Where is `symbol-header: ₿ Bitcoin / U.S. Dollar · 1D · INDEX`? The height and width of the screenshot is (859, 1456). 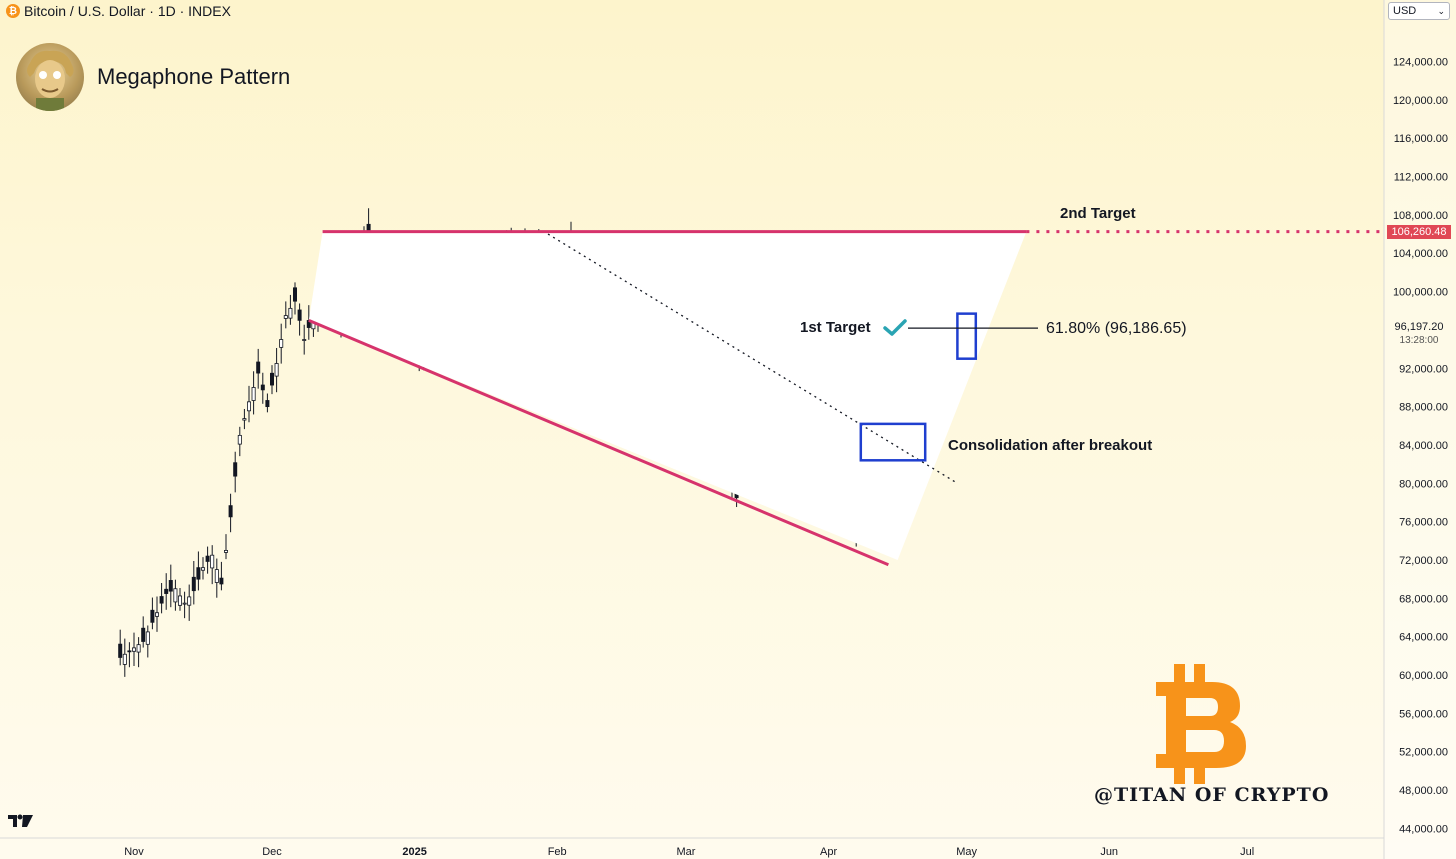
symbol-header: ₿ Bitcoin / U.S. Dollar · 1D · INDEX is located at coordinates (118, 11).